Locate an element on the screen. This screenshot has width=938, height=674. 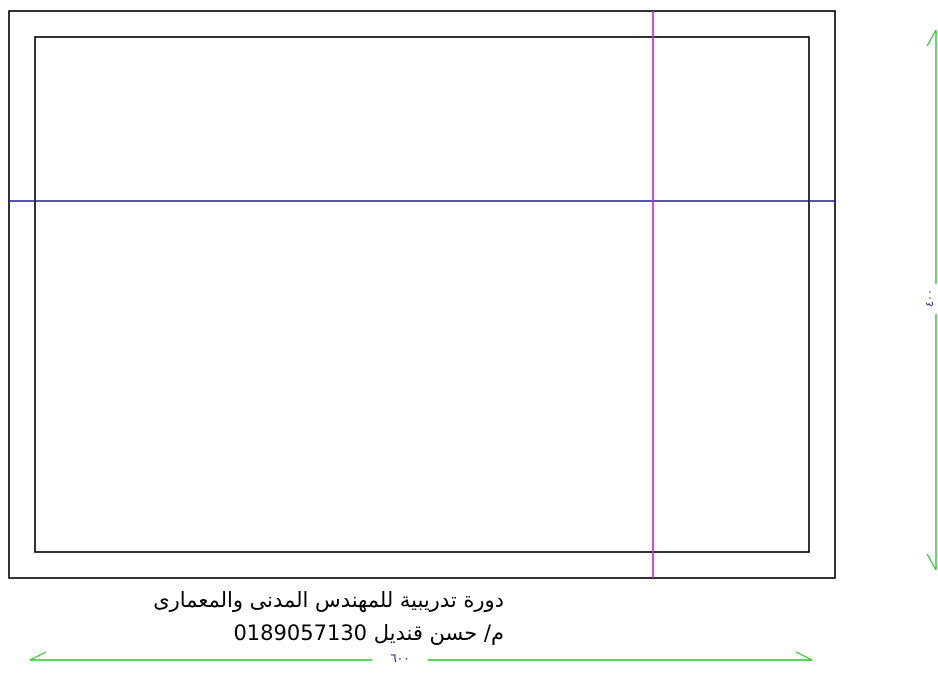
caption-author-phone: م/ حسن قنديل 0189057130 is located at coordinates (368, 633).